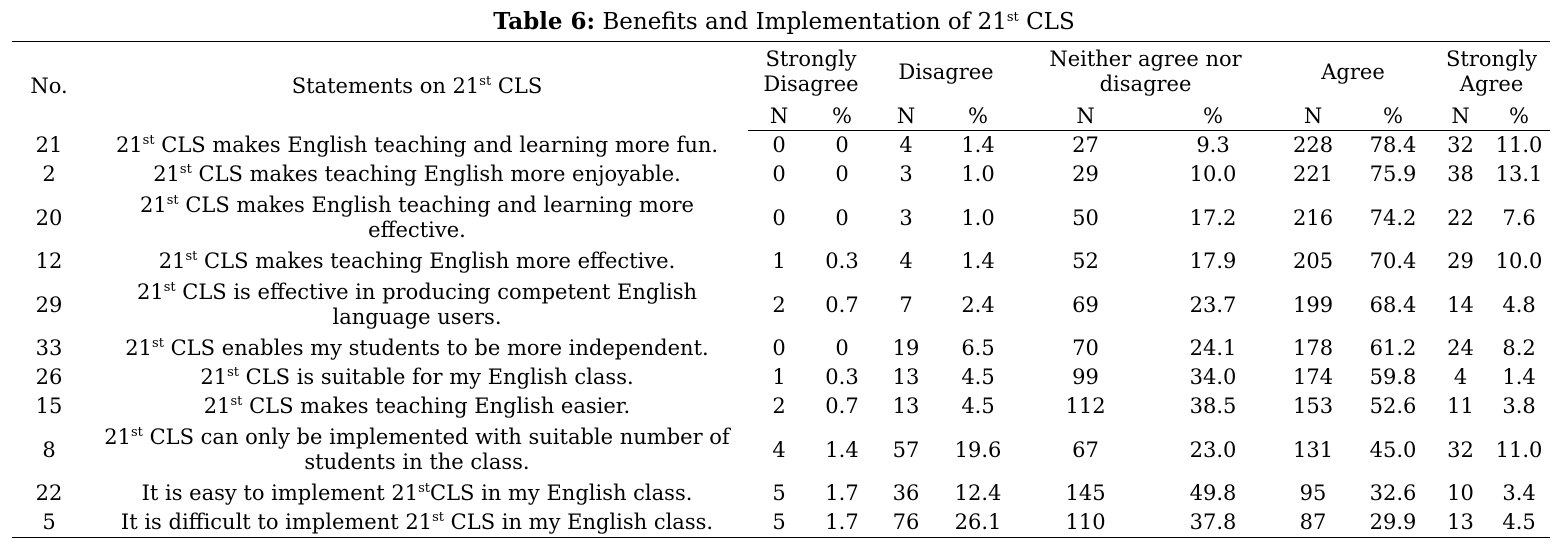 The width and height of the screenshot is (1568, 560). What do you see at coordinates (1313, 449) in the screenshot?
I see `cell-agree-n: 131` at bounding box center [1313, 449].